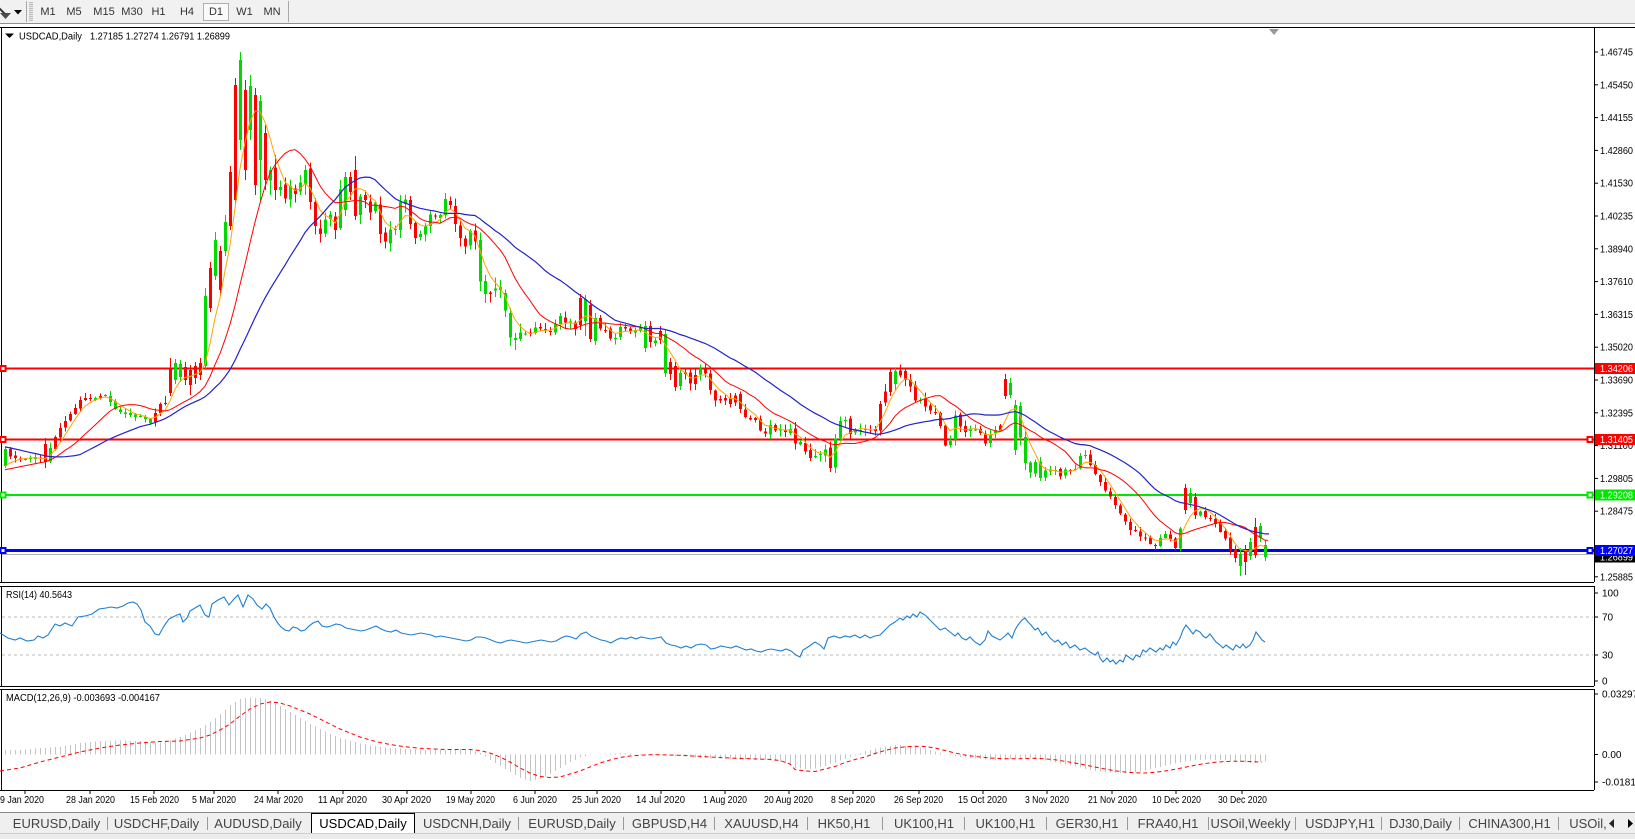 The width and height of the screenshot is (1635, 839). What do you see at coordinates (1047, 800) in the screenshot?
I see `svg-text: 3 Nov 2020` at bounding box center [1047, 800].